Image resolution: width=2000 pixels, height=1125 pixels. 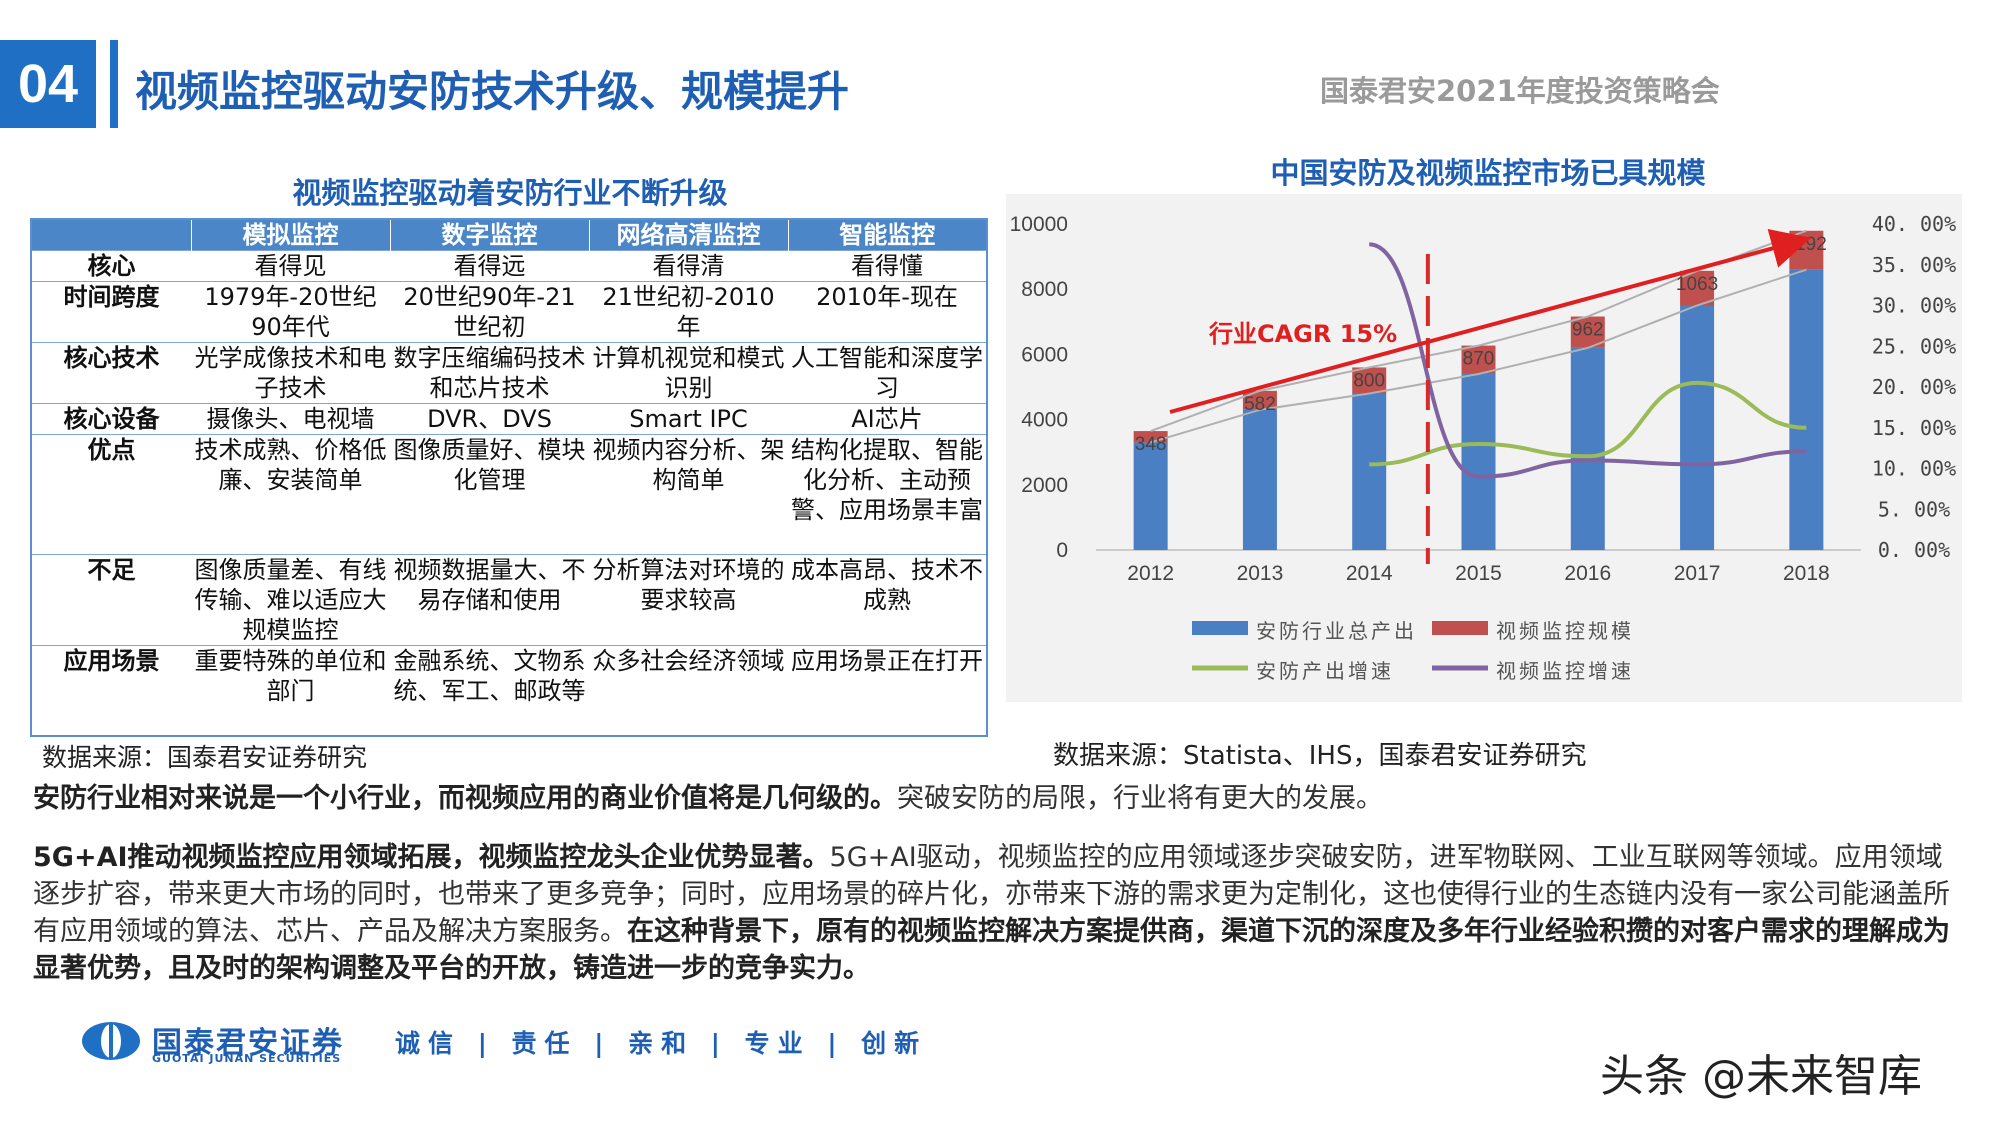 What do you see at coordinates (1565, 671) in the screenshot?
I see `legend-label: 视频监控增速` at bounding box center [1565, 671].